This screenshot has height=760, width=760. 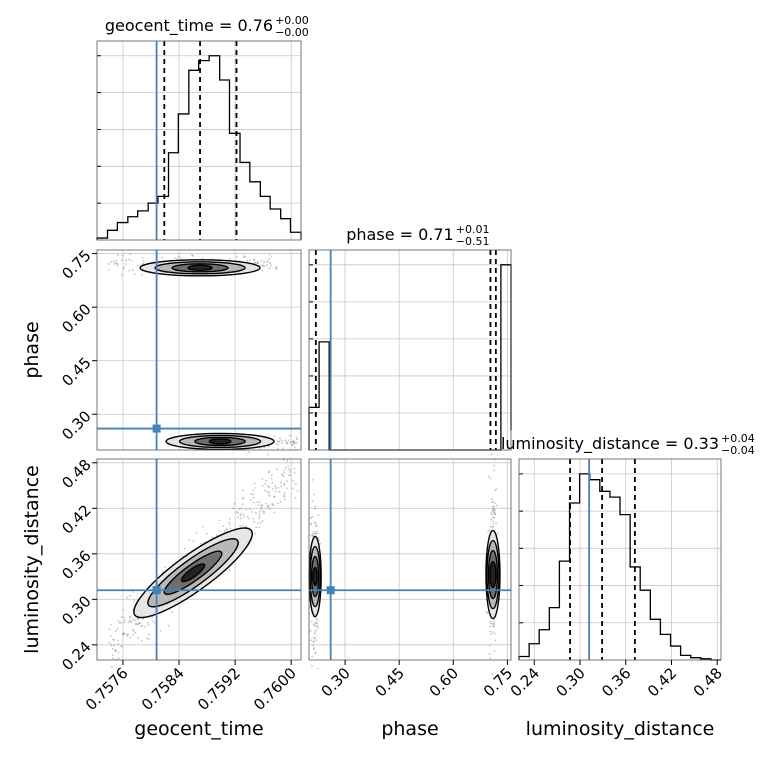 What do you see at coordinates (76, 656) in the screenshot?
I see `y-tick-label: 0.24` at bounding box center [76, 656].